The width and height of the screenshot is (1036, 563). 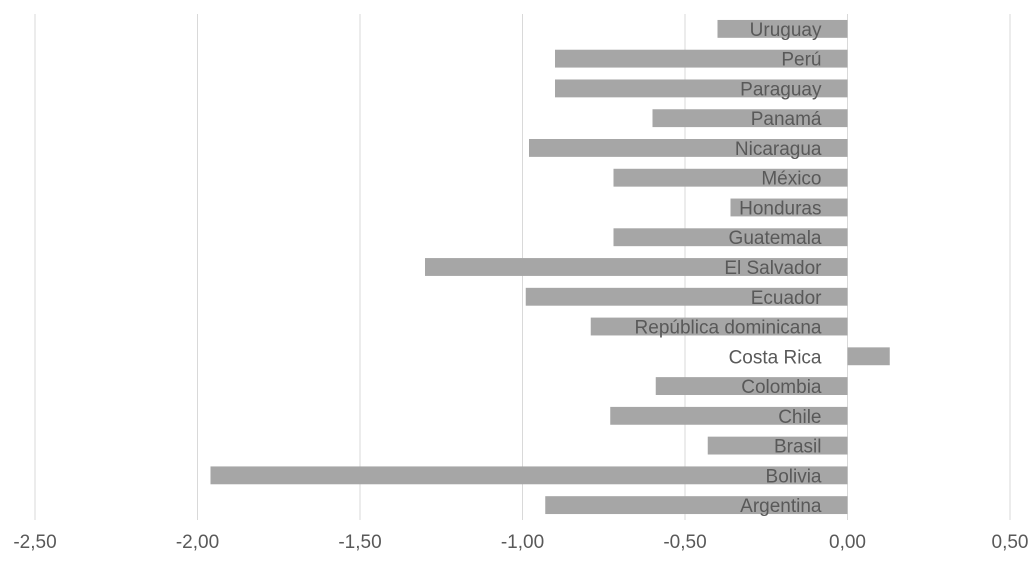 What do you see at coordinates (780, 208) in the screenshot?
I see `category-label: Honduras` at bounding box center [780, 208].